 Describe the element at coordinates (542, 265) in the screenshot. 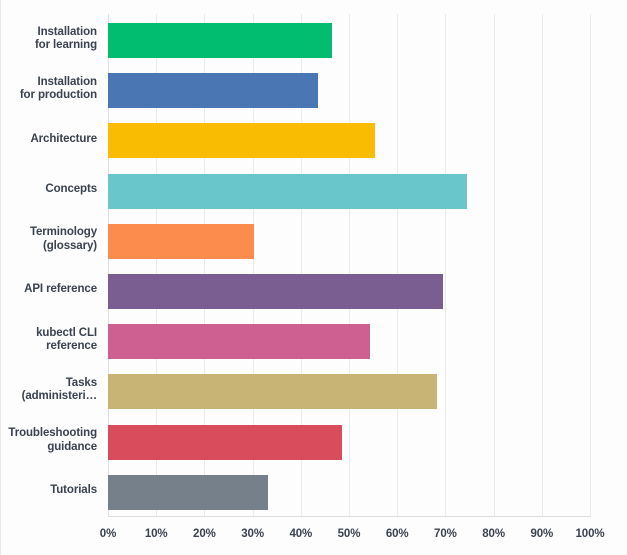

I see `gridline-90pct` at that location.